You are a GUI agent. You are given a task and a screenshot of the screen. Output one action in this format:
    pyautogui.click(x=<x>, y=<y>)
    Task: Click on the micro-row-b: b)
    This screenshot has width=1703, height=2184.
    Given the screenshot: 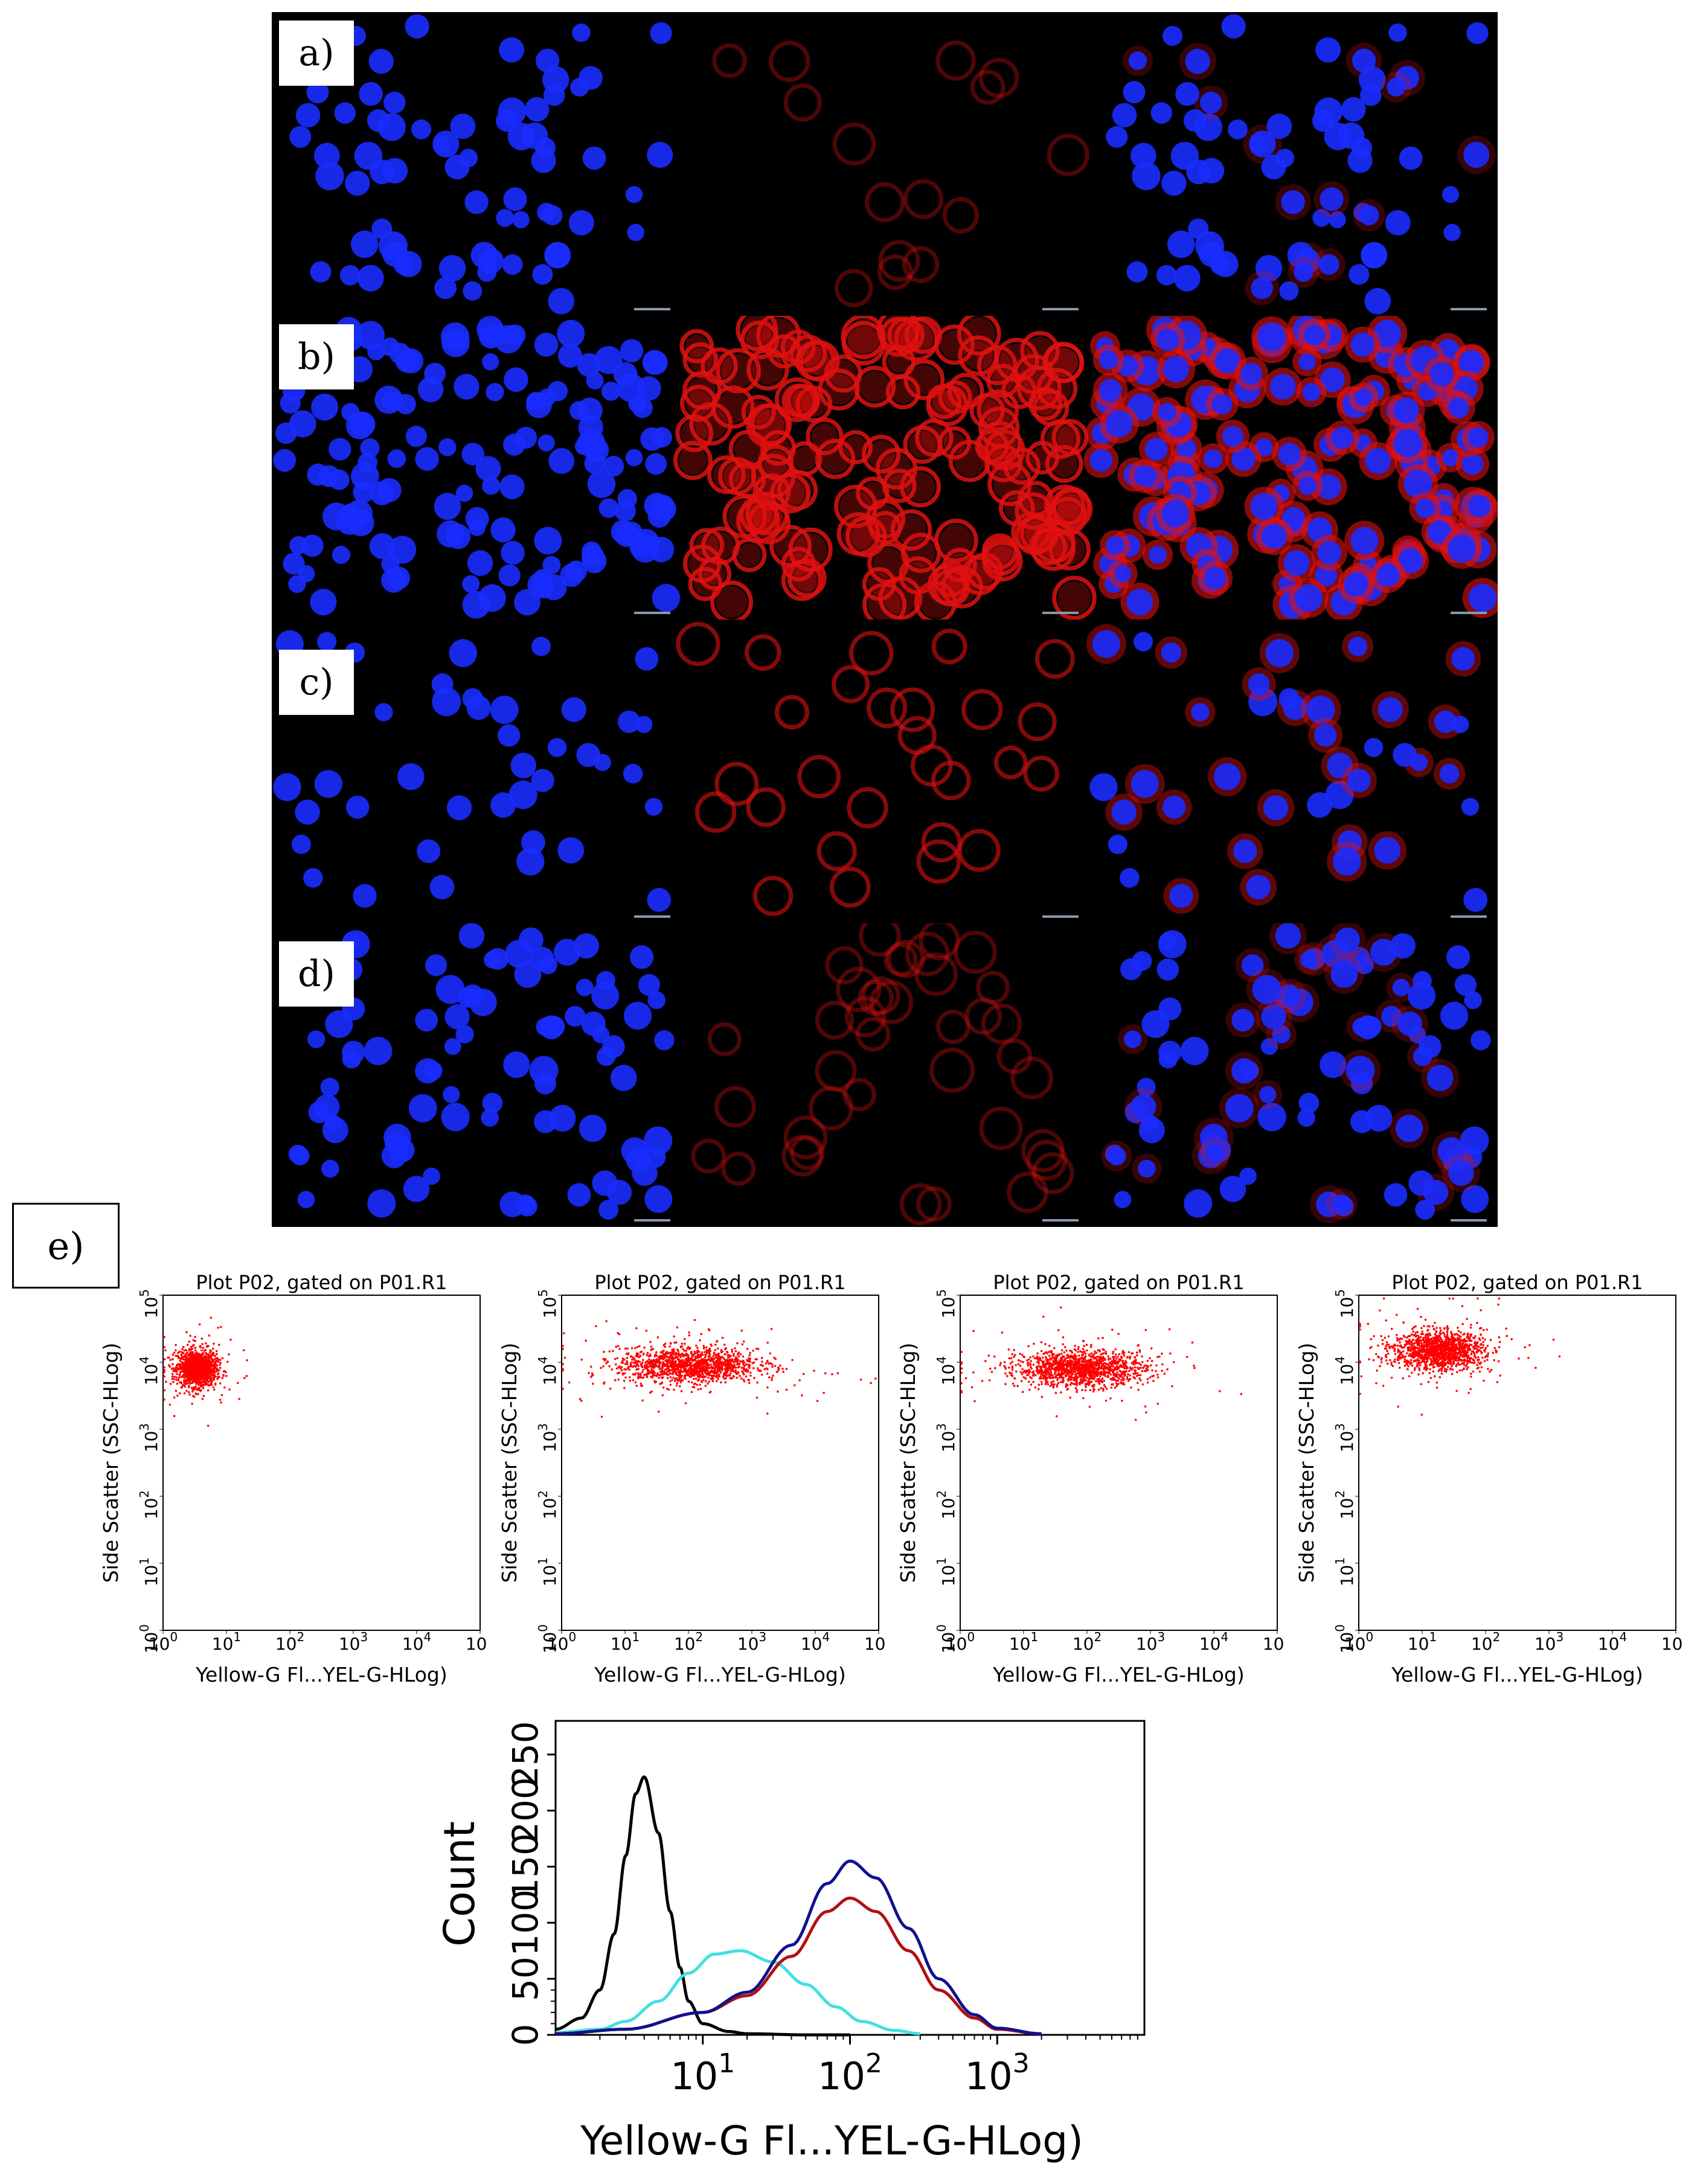 What is the action you would take?
    pyautogui.click(x=885, y=468)
    